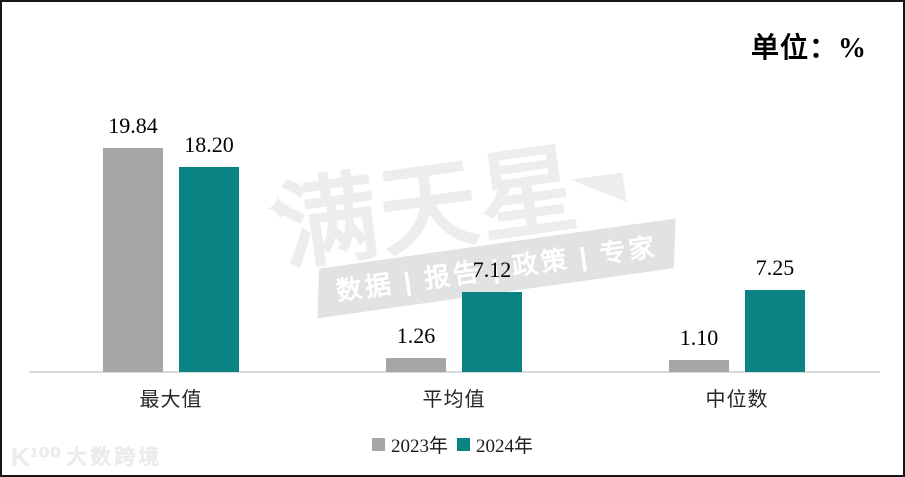  What do you see at coordinates (114, 457) in the screenshot?
I see `brand-name: 大数跨境` at bounding box center [114, 457].